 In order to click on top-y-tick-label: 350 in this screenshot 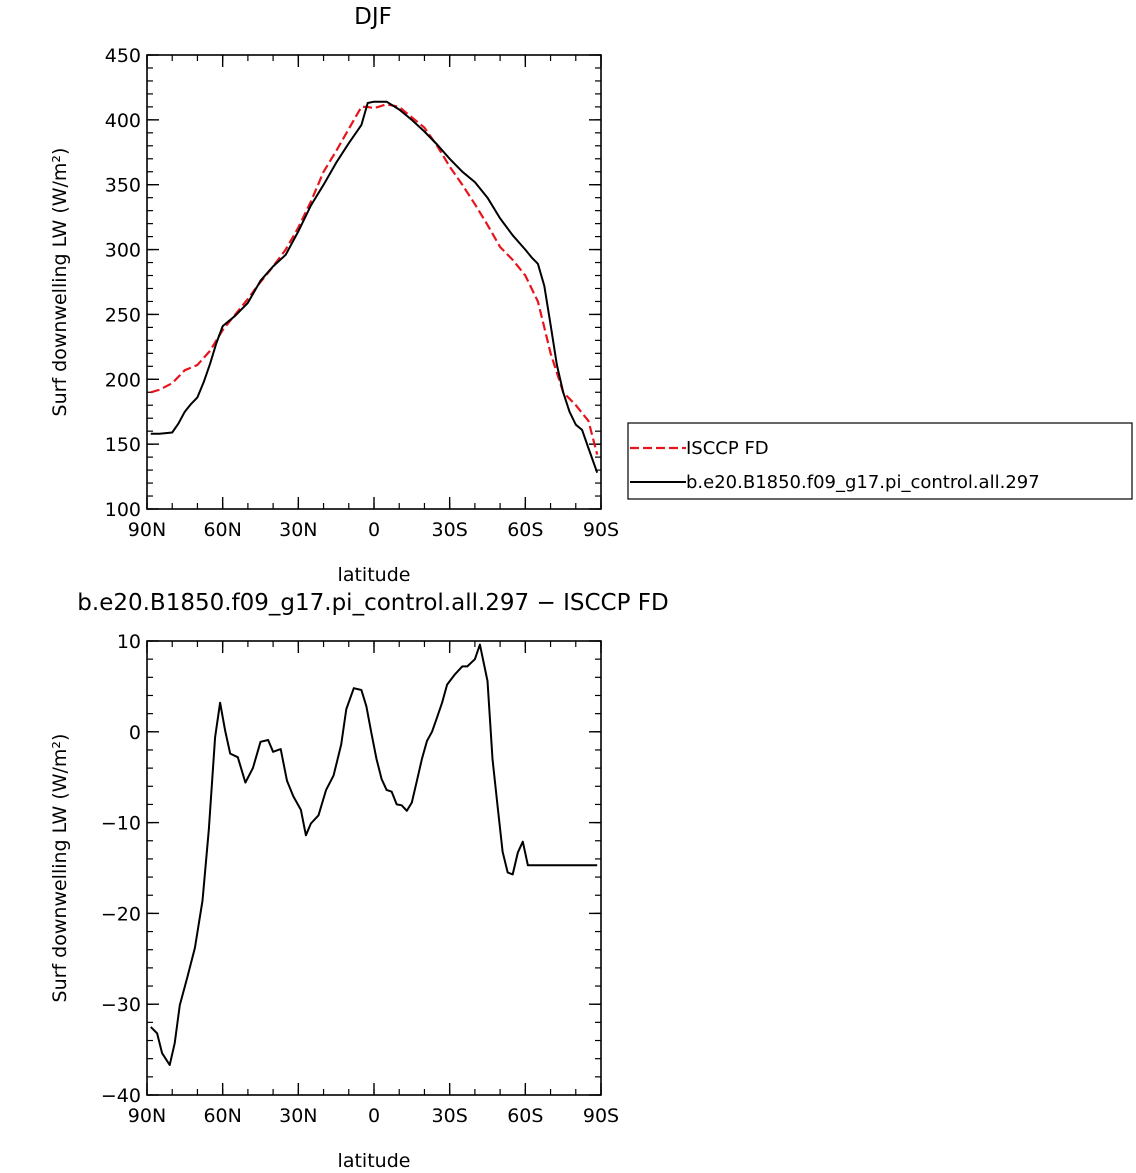, I will do `click(123, 186)`.